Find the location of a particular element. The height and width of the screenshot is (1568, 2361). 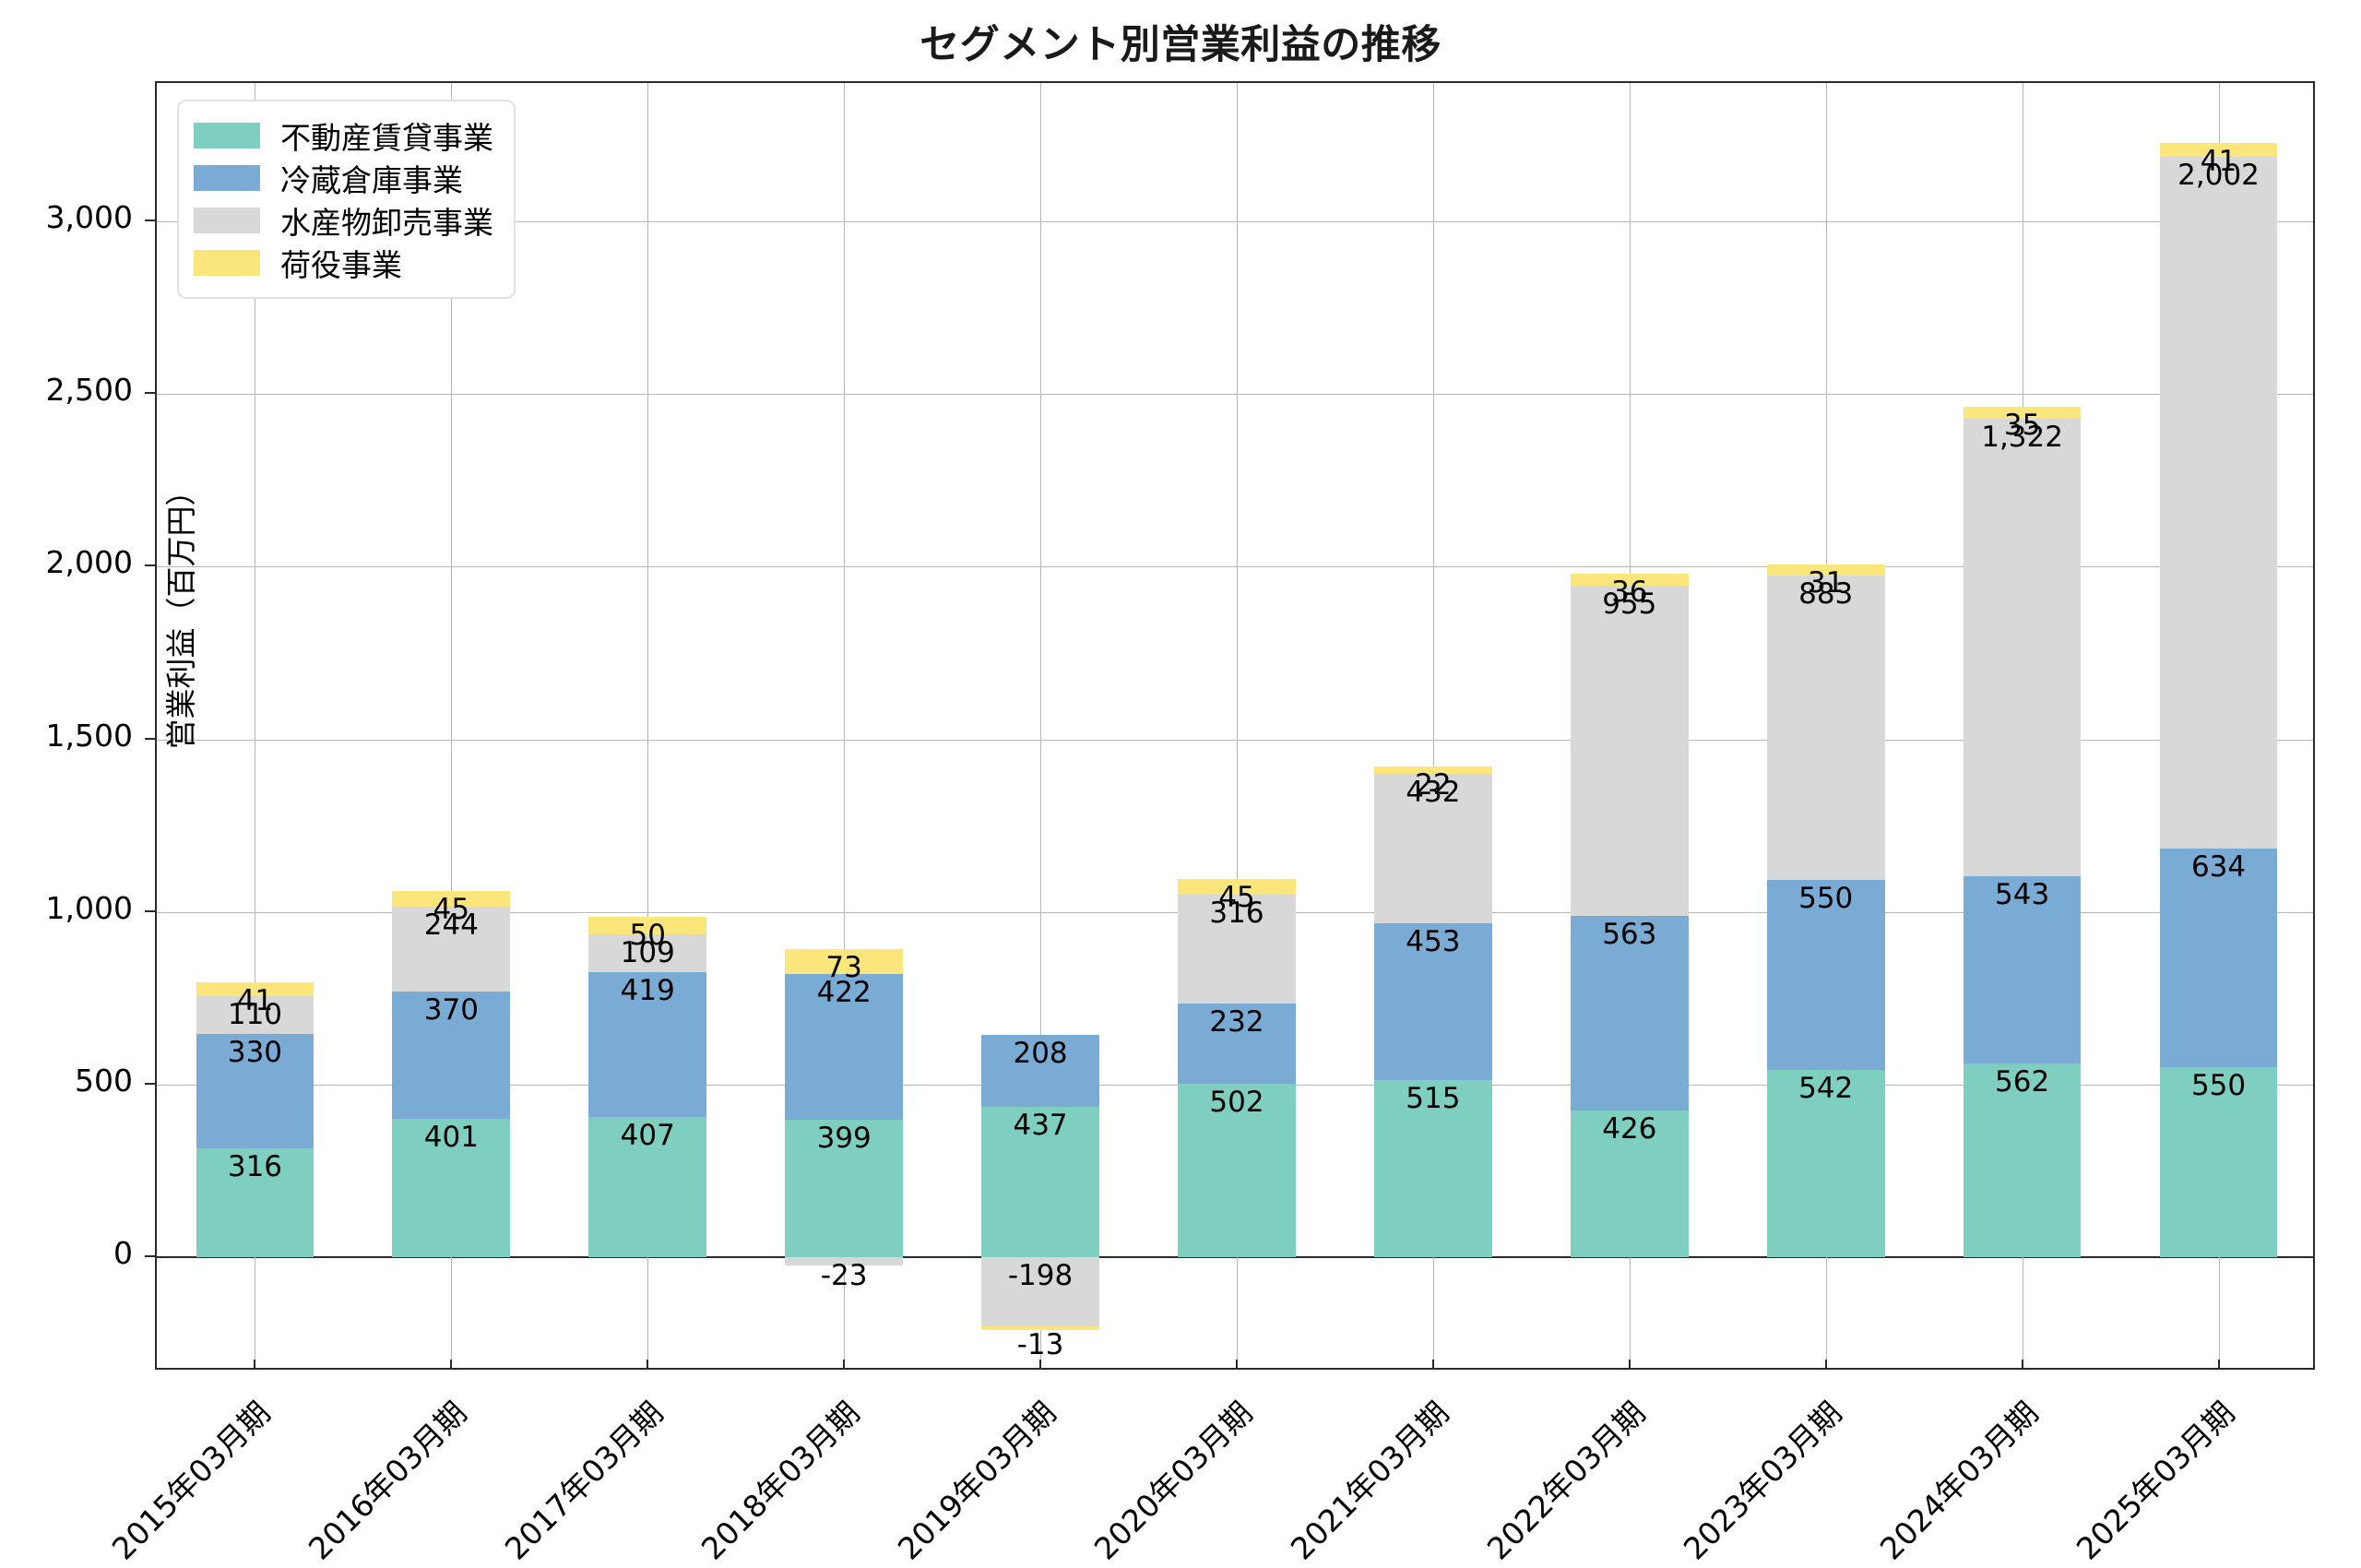

y-tick-label: 2,500 is located at coordinates (89, 390).